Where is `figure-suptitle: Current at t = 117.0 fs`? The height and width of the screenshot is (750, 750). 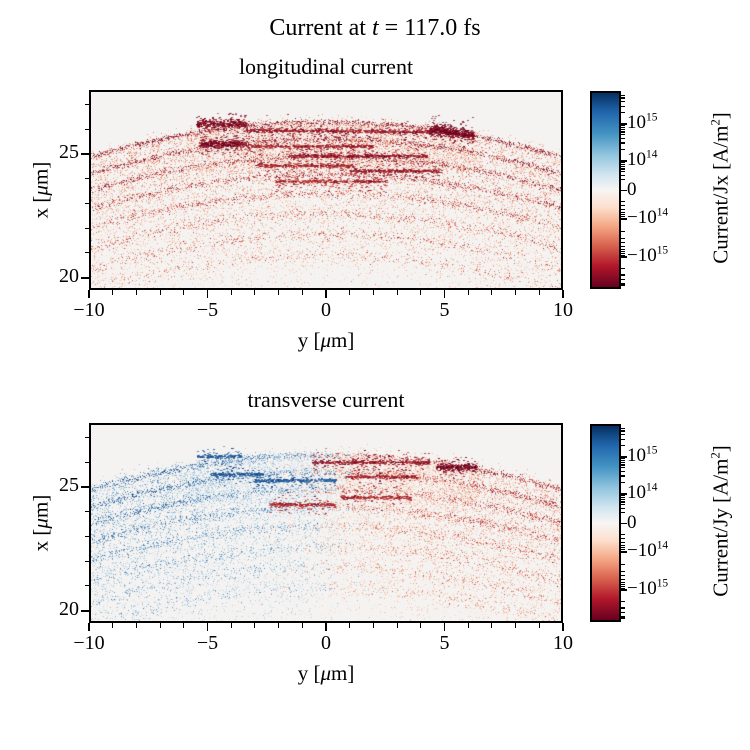
figure-suptitle: Current at t = 117.0 fs is located at coordinates (375, 28).